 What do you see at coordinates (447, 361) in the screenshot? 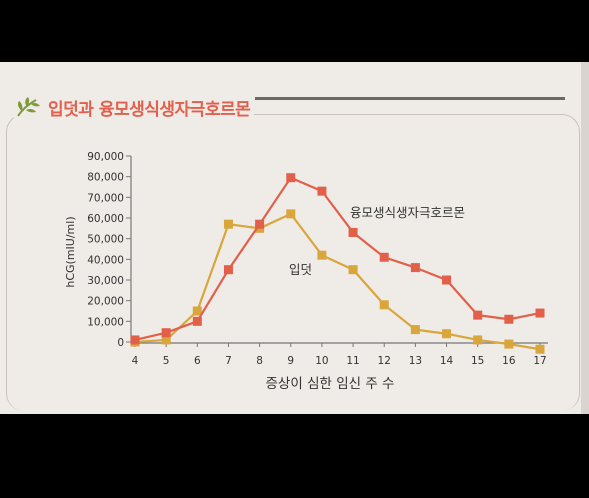
I see `x-tick-label: 14` at bounding box center [447, 361].